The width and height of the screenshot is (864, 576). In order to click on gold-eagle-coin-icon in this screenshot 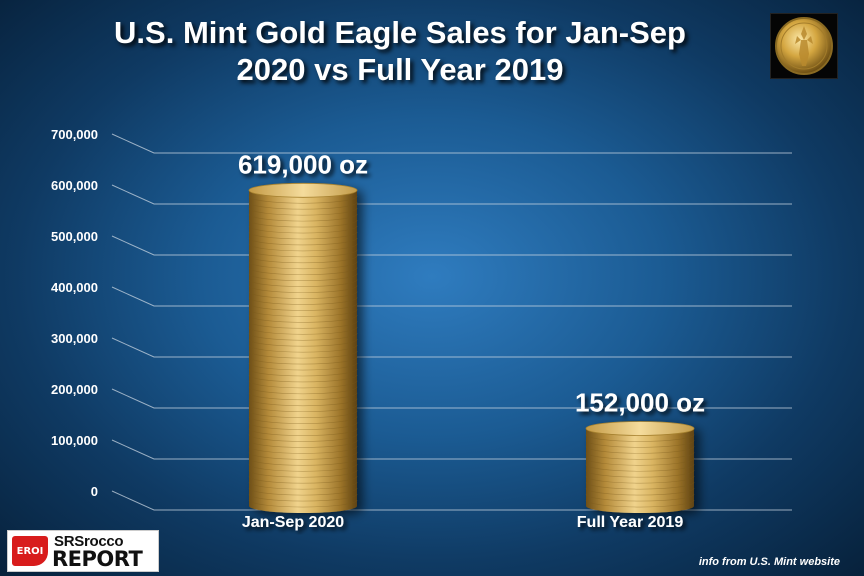, I will do `click(804, 46)`.